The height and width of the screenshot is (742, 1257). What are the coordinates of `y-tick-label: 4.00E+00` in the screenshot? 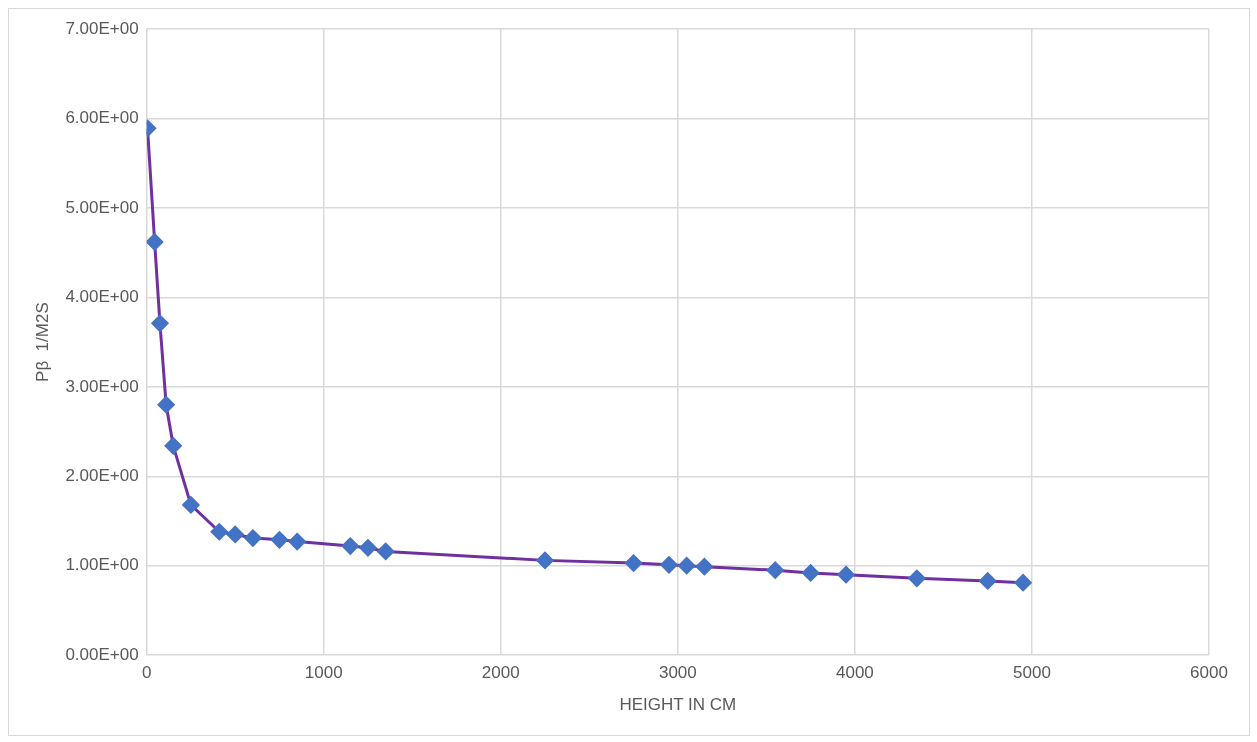 It's located at (102, 297).